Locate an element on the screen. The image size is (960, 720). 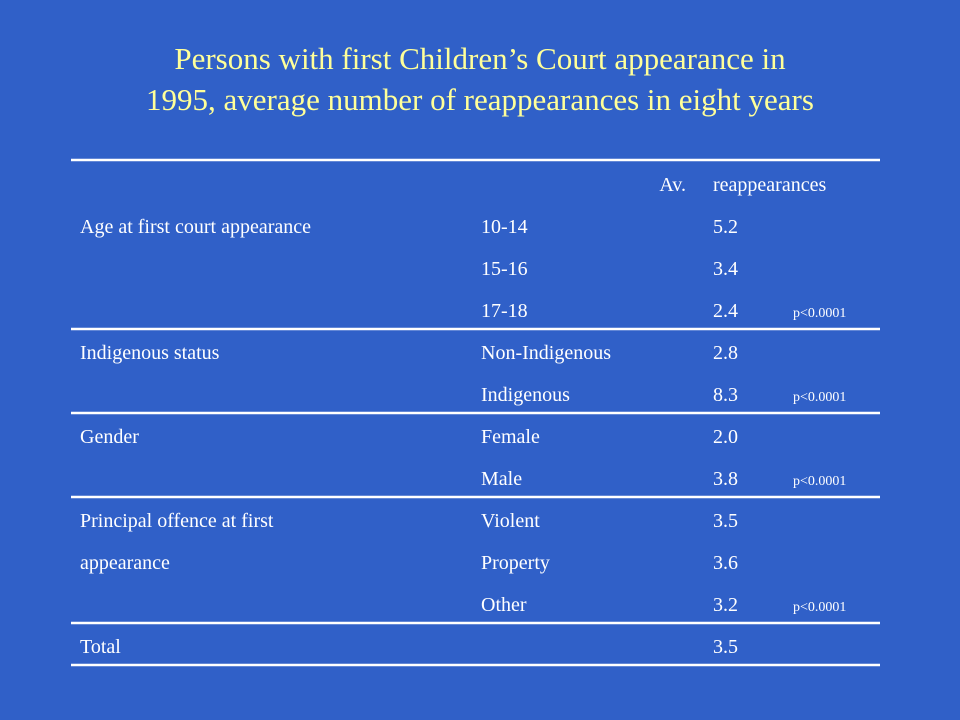
row-value: 2.8 is located at coordinates (725, 353).